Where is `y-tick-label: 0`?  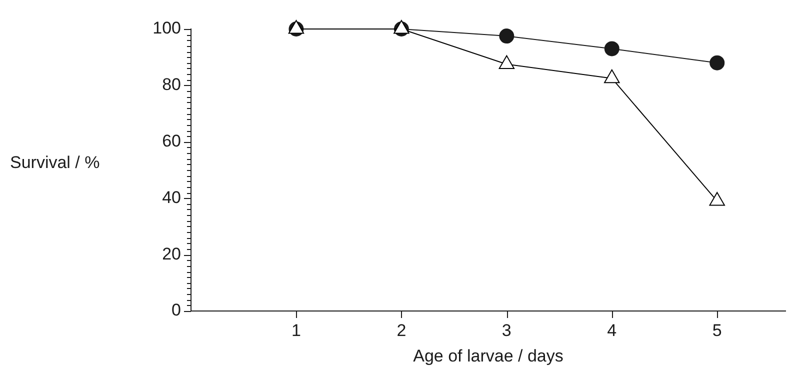
y-tick-label: 0 is located at coordinates (176, 310).